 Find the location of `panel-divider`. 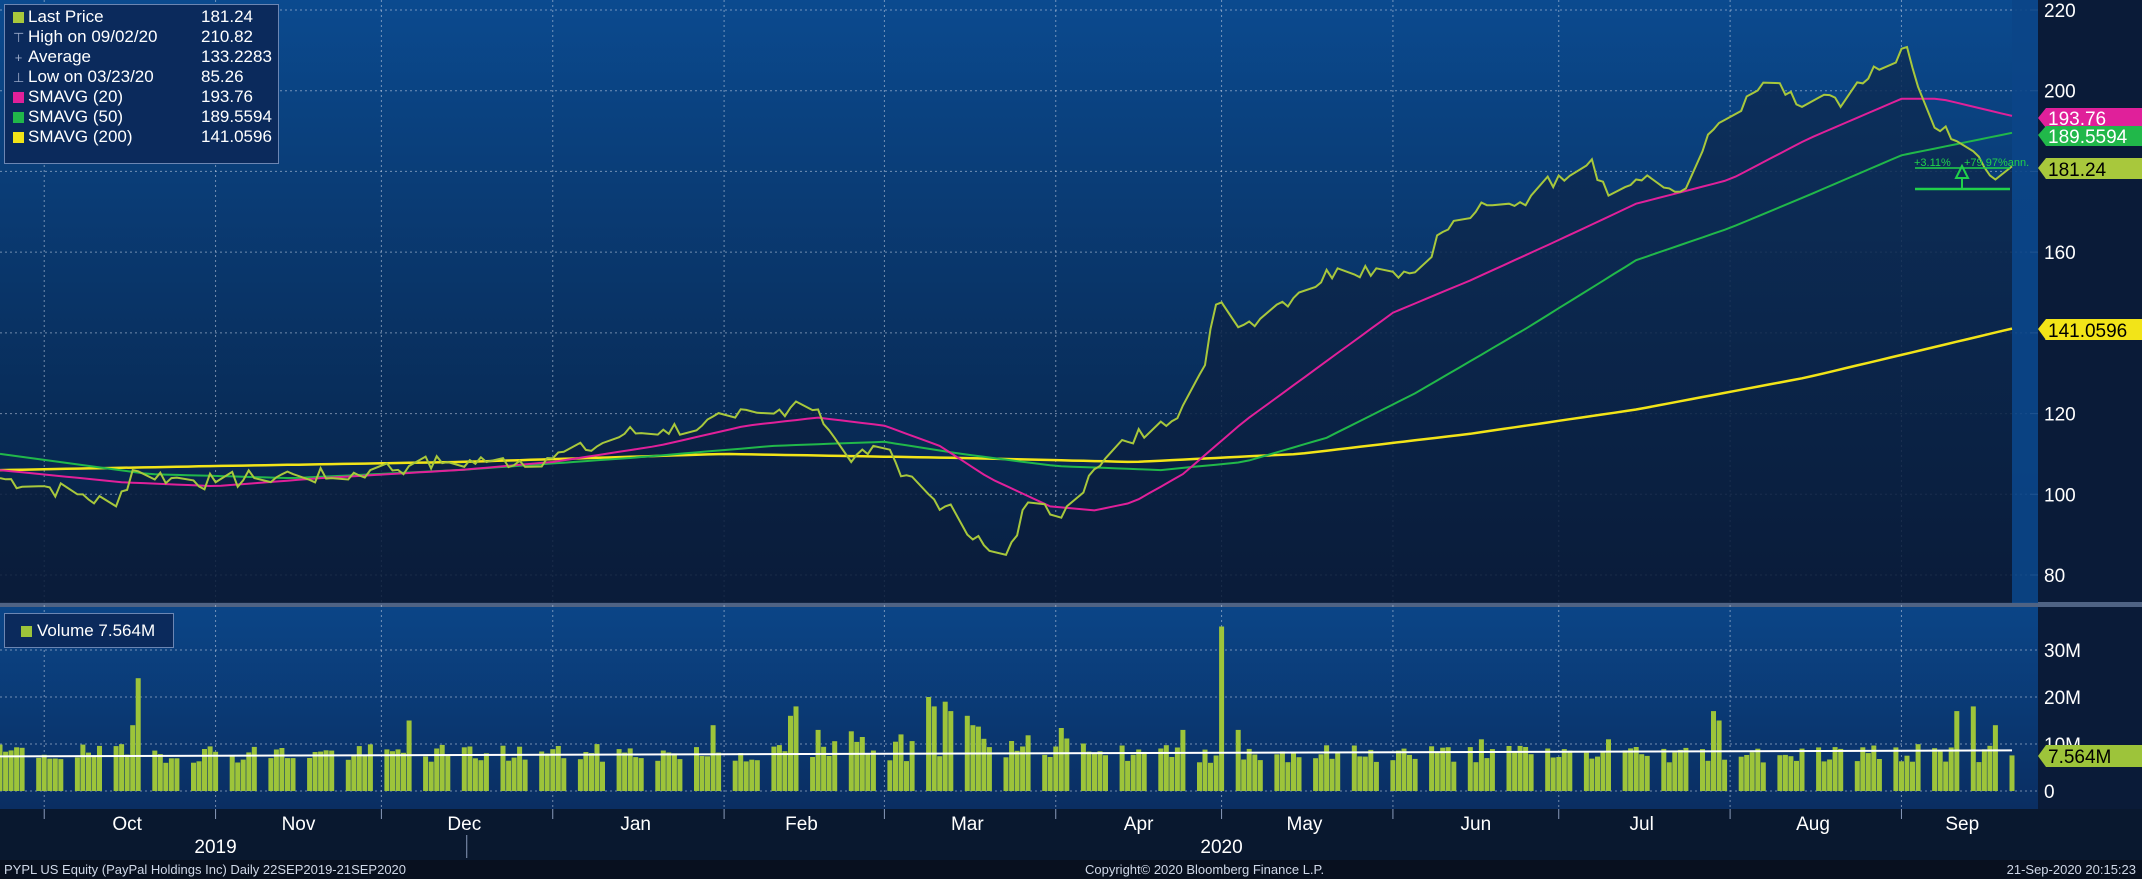

panel-divider is located at coordinates (1071, 604).